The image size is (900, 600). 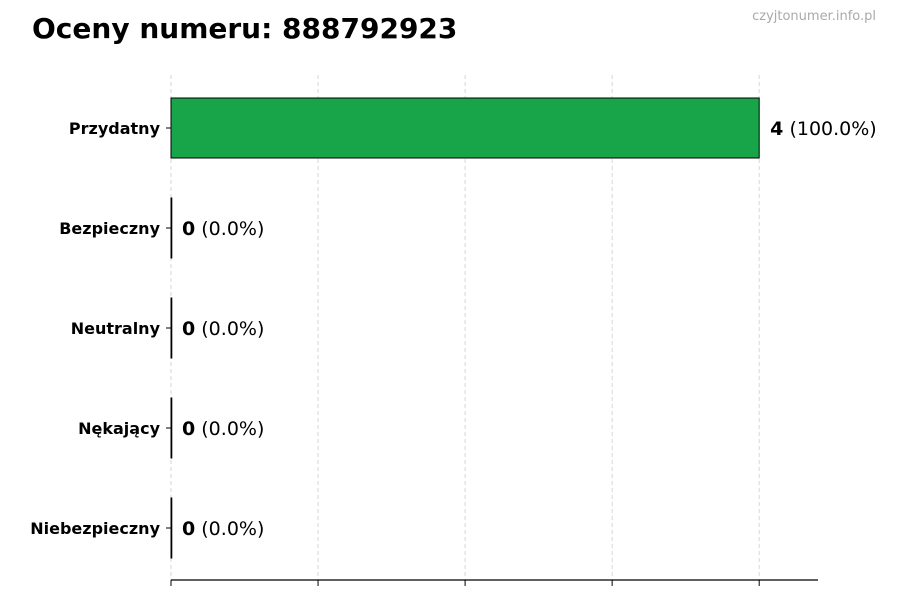 I want to click on category-label: Bezpieczny, so click(x=109, y=228).